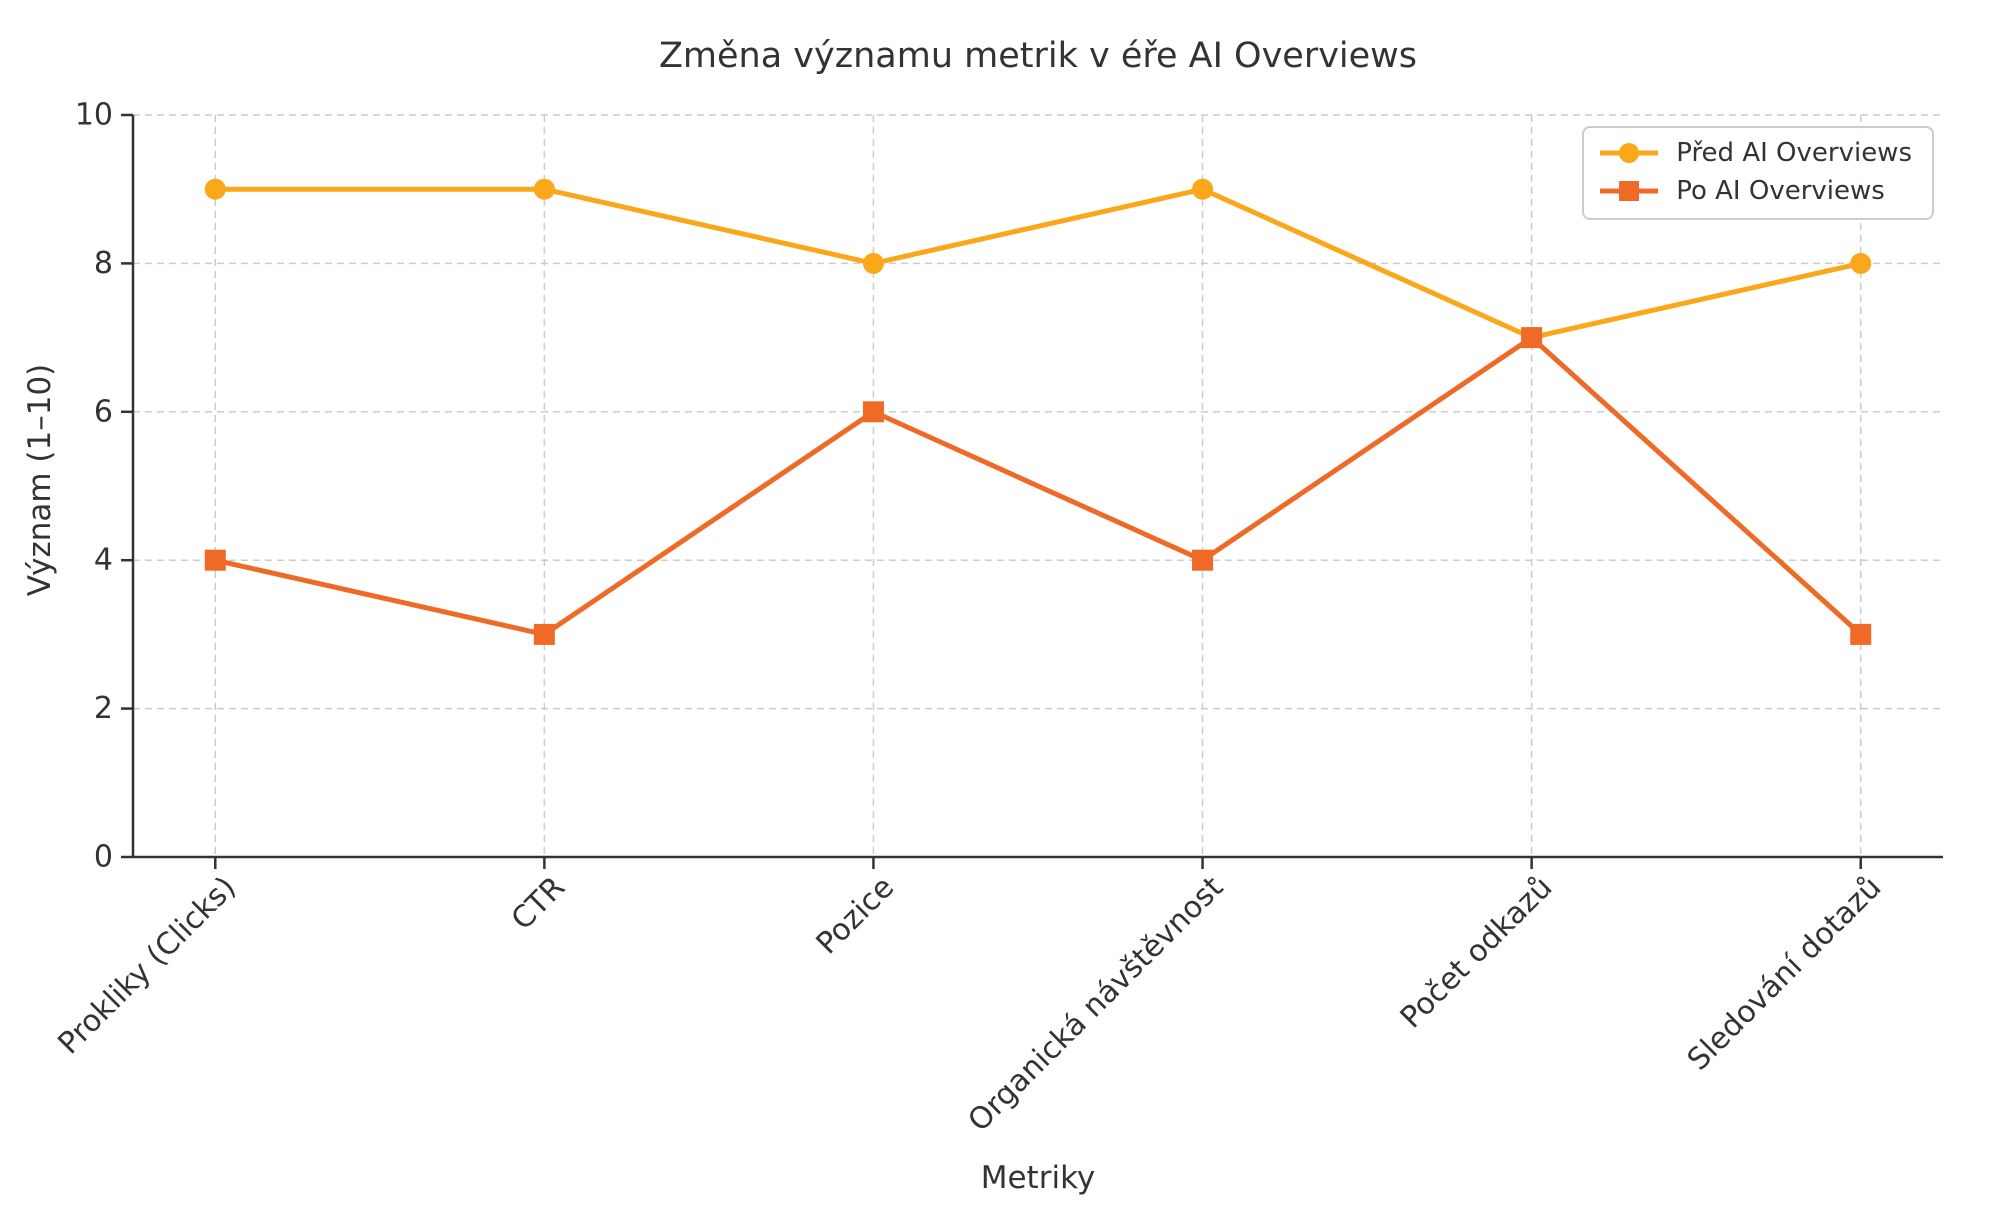 Image resolution: width=2000 pixels, height=1229 pixels. I want to click on legend-swatch-square-icon, so click(1629, 191).